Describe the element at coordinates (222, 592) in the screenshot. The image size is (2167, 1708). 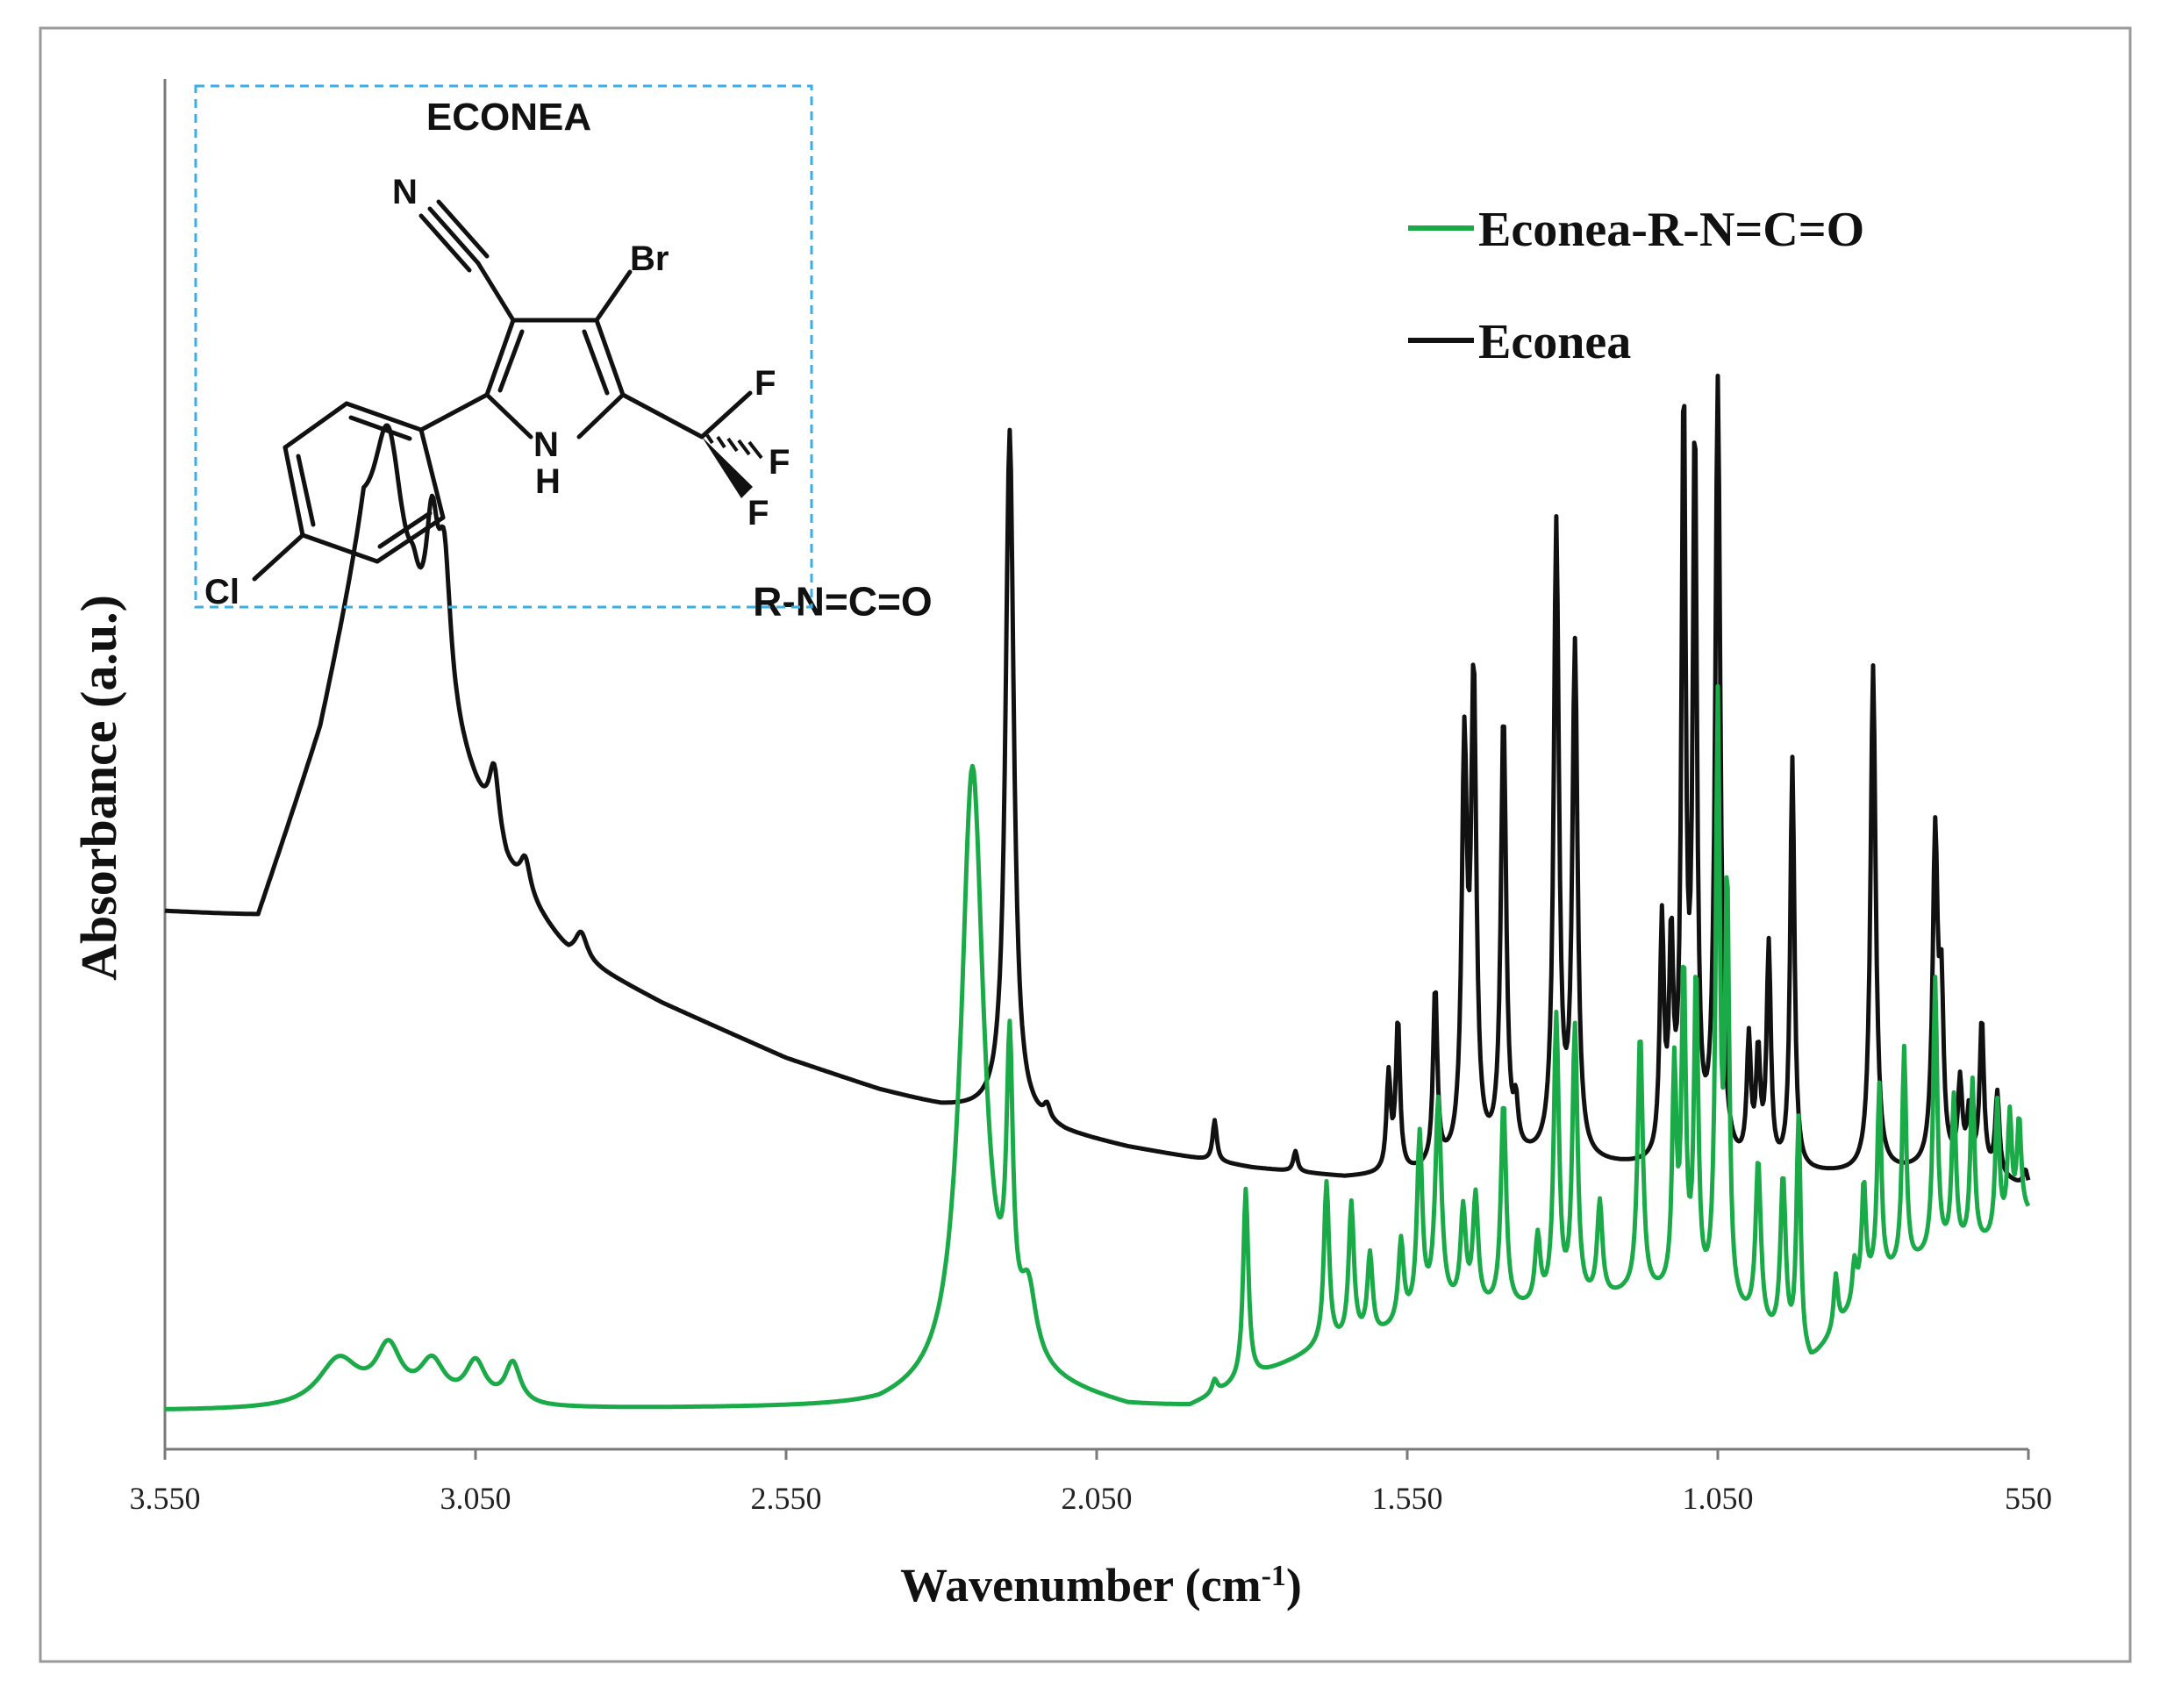
I see `atom-cl: Cl` at that location.